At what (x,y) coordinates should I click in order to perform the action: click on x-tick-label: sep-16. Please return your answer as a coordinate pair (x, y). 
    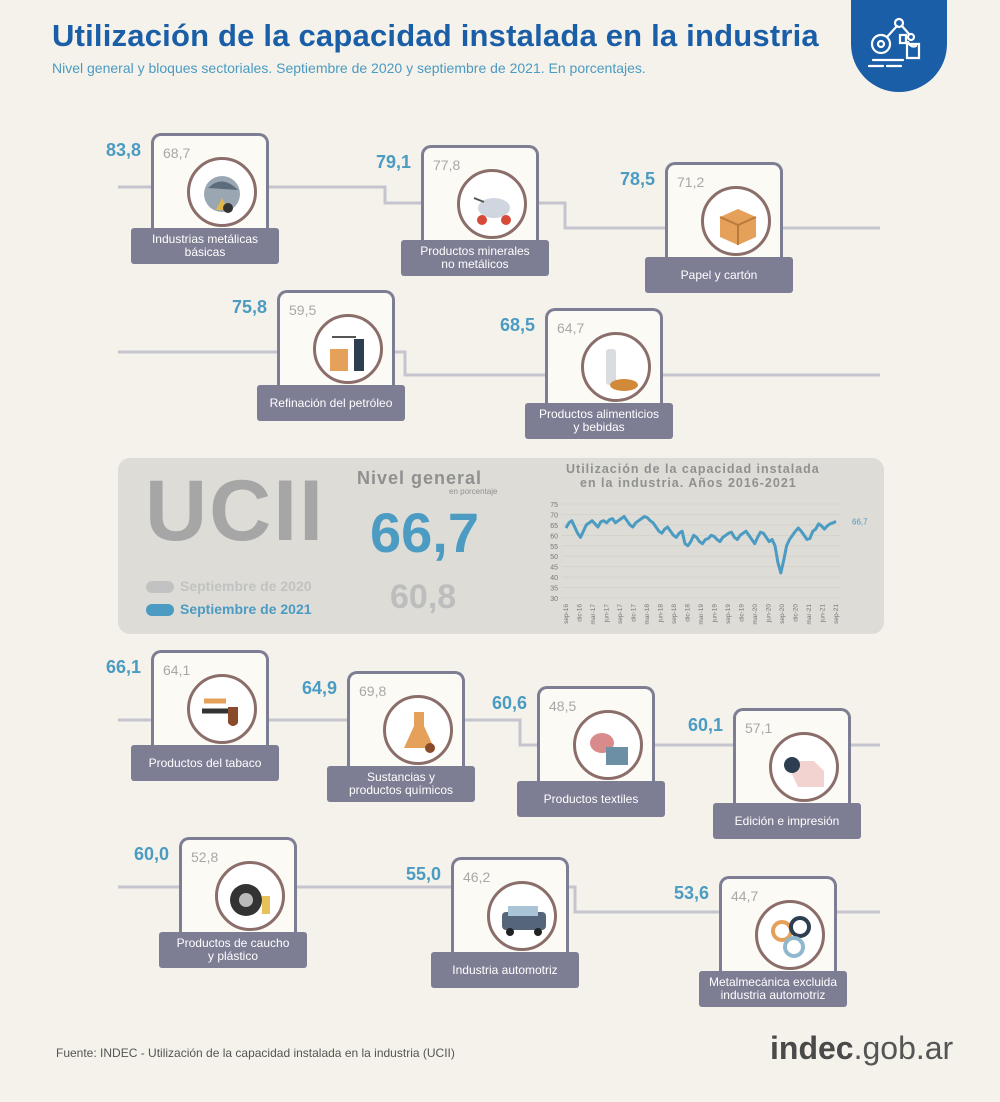
    Looking at the image, I should click on (566, 614).